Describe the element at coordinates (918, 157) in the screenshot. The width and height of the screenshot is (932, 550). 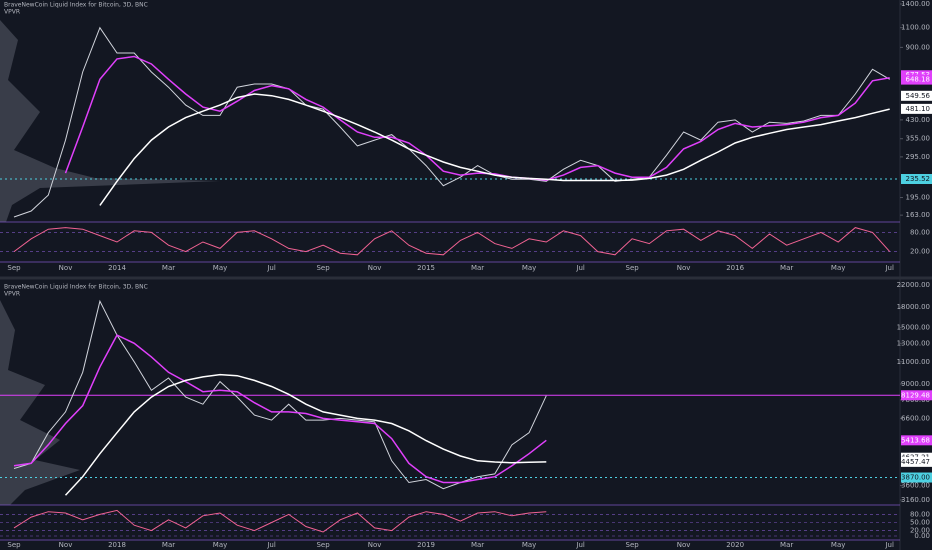
I see `y-tick-label: 295.00` at that location.